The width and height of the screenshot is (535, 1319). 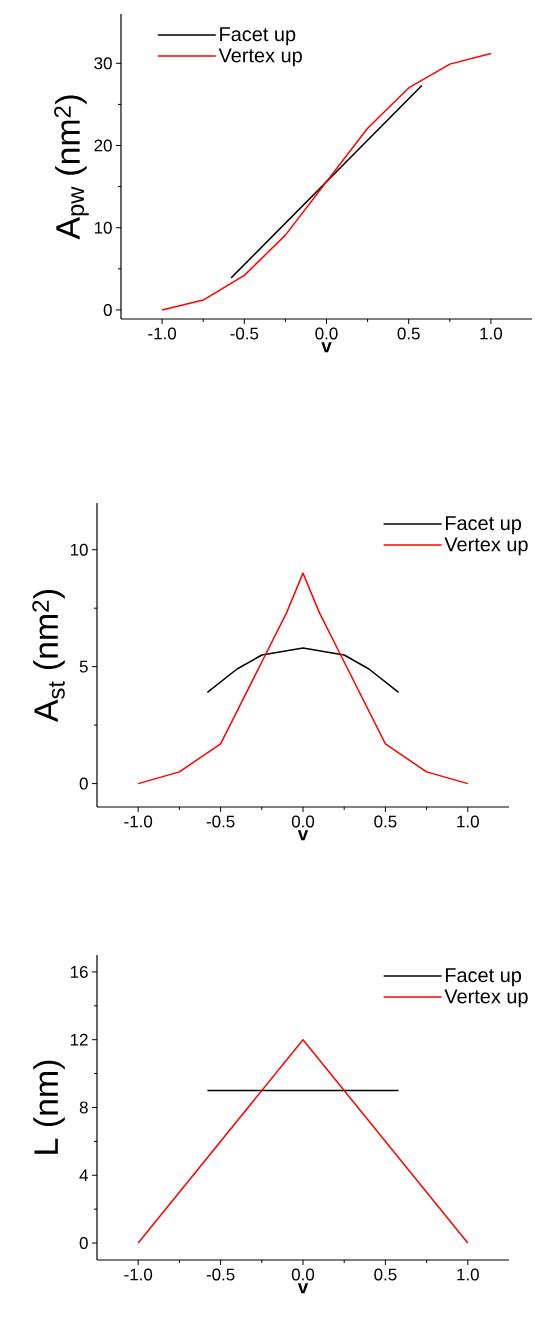 I want to click on y-tick-label: 5, so click(x=83, y=666).